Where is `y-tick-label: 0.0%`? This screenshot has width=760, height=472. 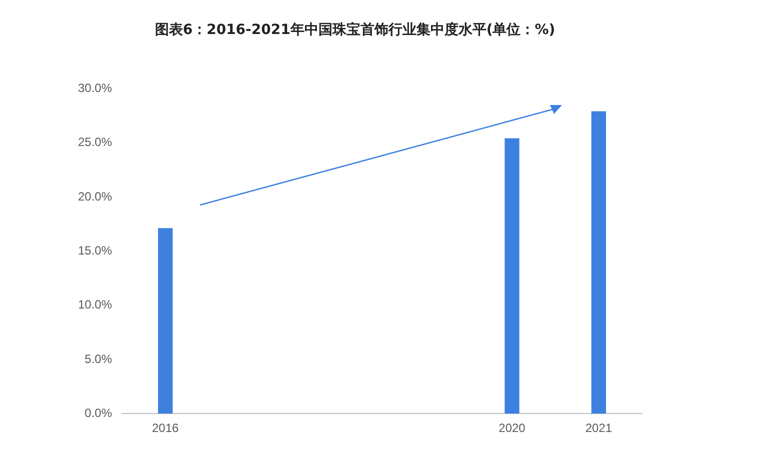
y-tick-label: 0.0% is located at coordinates (98, 413).